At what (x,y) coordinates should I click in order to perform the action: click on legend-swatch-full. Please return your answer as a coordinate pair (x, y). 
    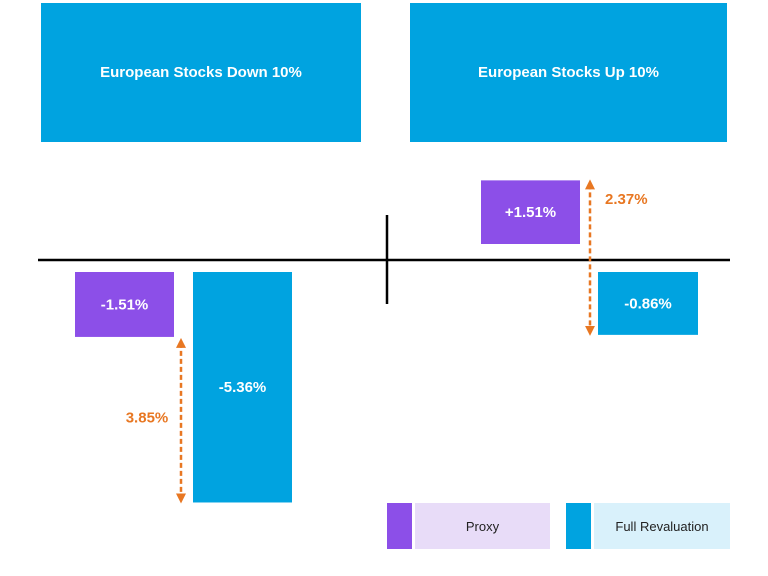
    Looking at the image, I should click on (578, 526).